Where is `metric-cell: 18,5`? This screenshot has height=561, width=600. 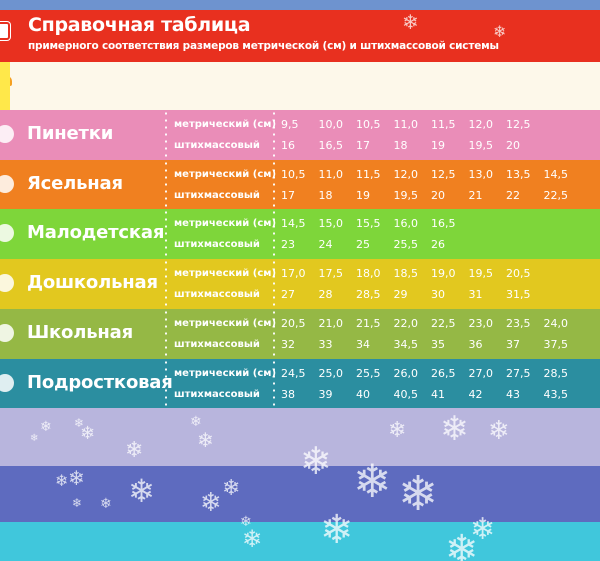 metric-cell: 18,5 is located at coordinates (406, 274).